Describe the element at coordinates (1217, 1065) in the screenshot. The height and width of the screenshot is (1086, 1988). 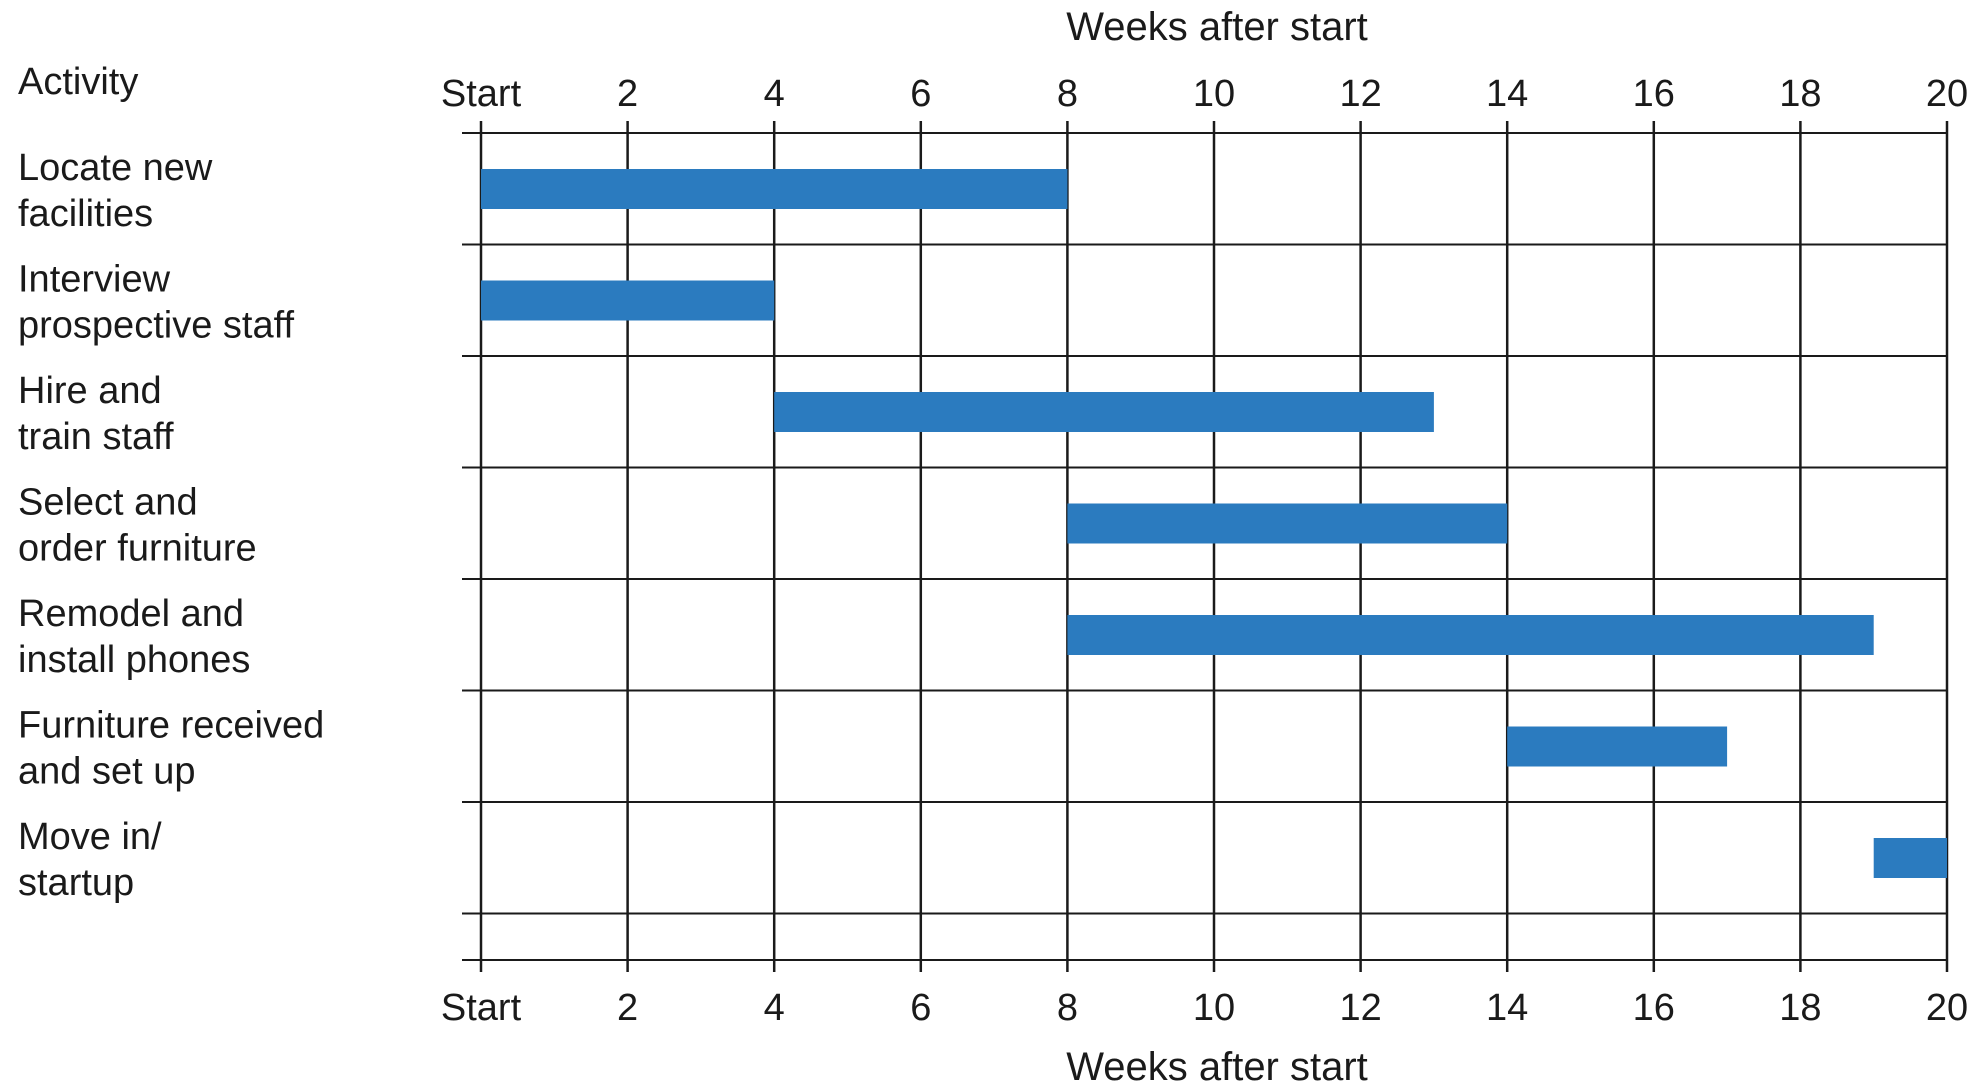
I see `x-axis-title-bottom: Weeks after start` at that location.